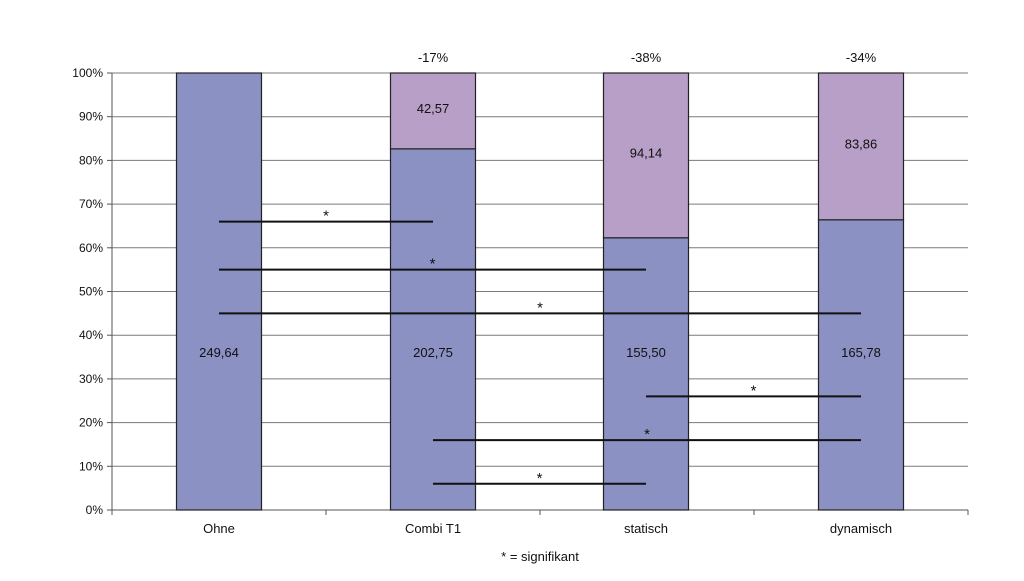 Image resolution: width=1024 pixels, height=581 pixels. I want to click on change-label: -34%, so click(861, 57).